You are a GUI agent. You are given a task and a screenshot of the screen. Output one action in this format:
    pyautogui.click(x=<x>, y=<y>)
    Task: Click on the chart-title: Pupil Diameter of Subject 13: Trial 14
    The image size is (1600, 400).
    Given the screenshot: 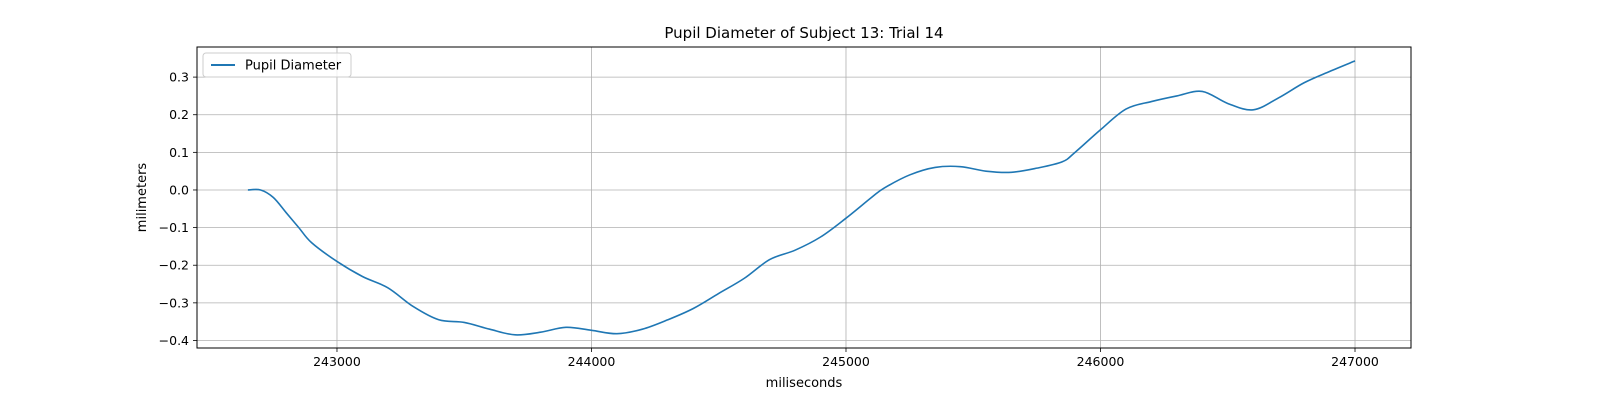 What is the action you would take?
    pyautogui.click(x=803, y=33)
    